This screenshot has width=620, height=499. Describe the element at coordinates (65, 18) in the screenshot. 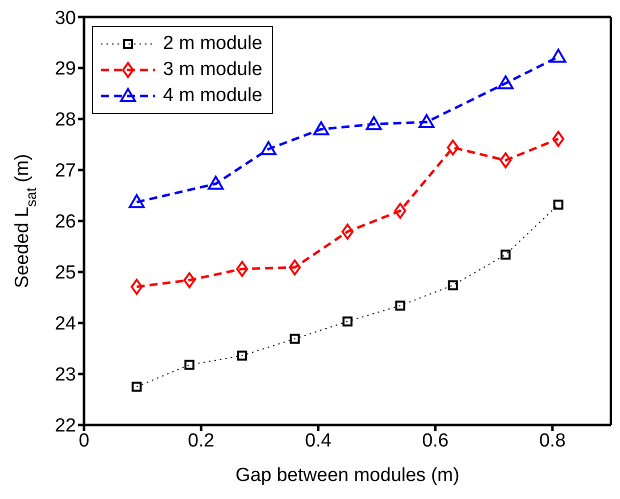

I see `y-tick-label: 30` at that location.